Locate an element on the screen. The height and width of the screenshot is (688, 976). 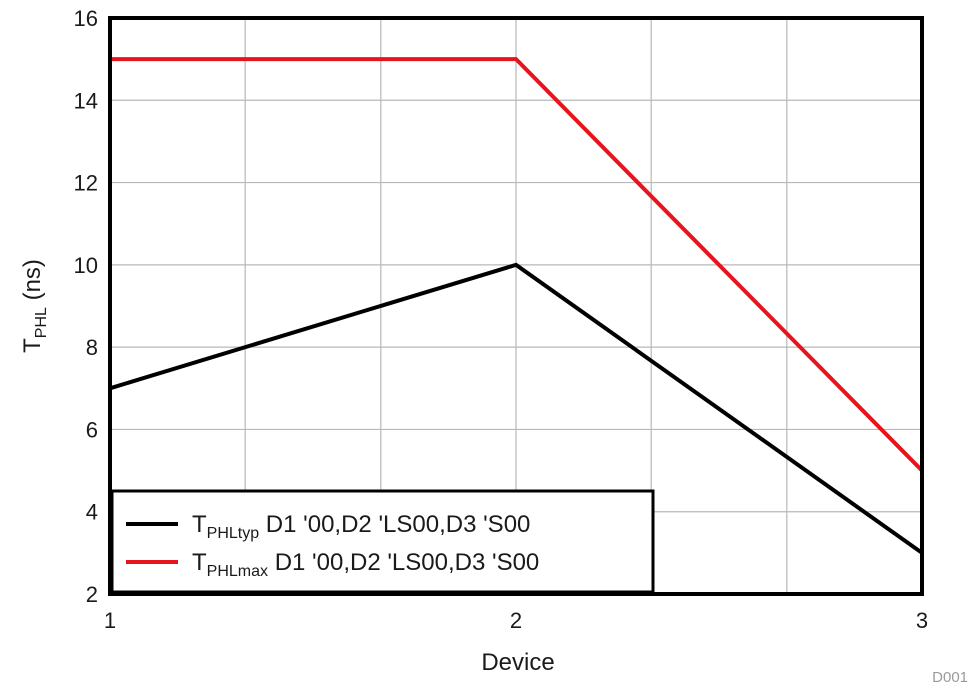
y-tick-label-2: 6 is located at coordinates (92, 429).